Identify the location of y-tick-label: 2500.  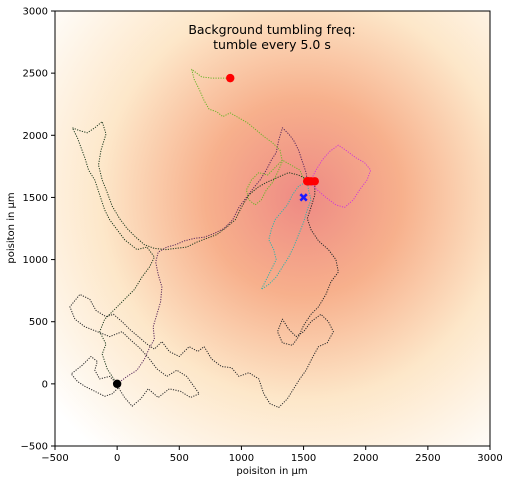
(35, 74).